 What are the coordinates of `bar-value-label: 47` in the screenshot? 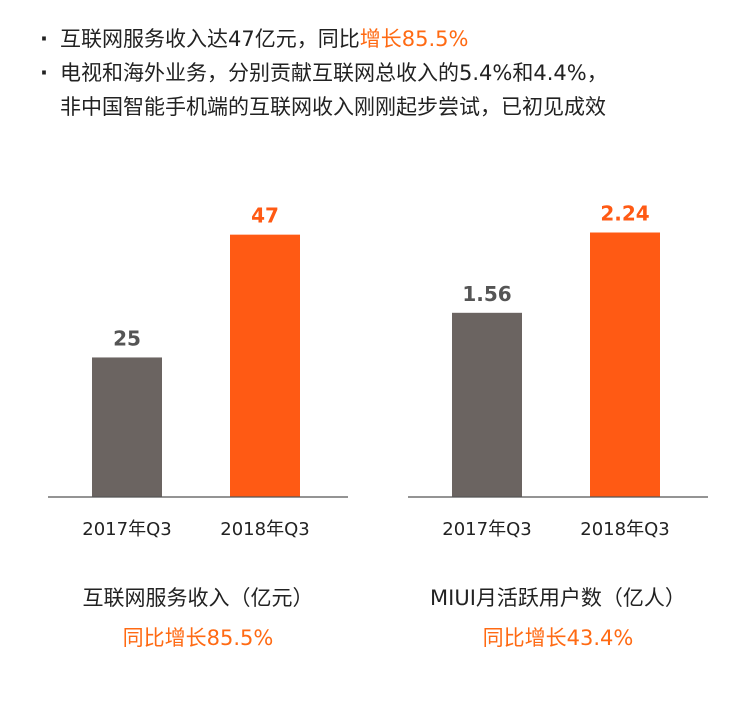 It's located at (265, 216).